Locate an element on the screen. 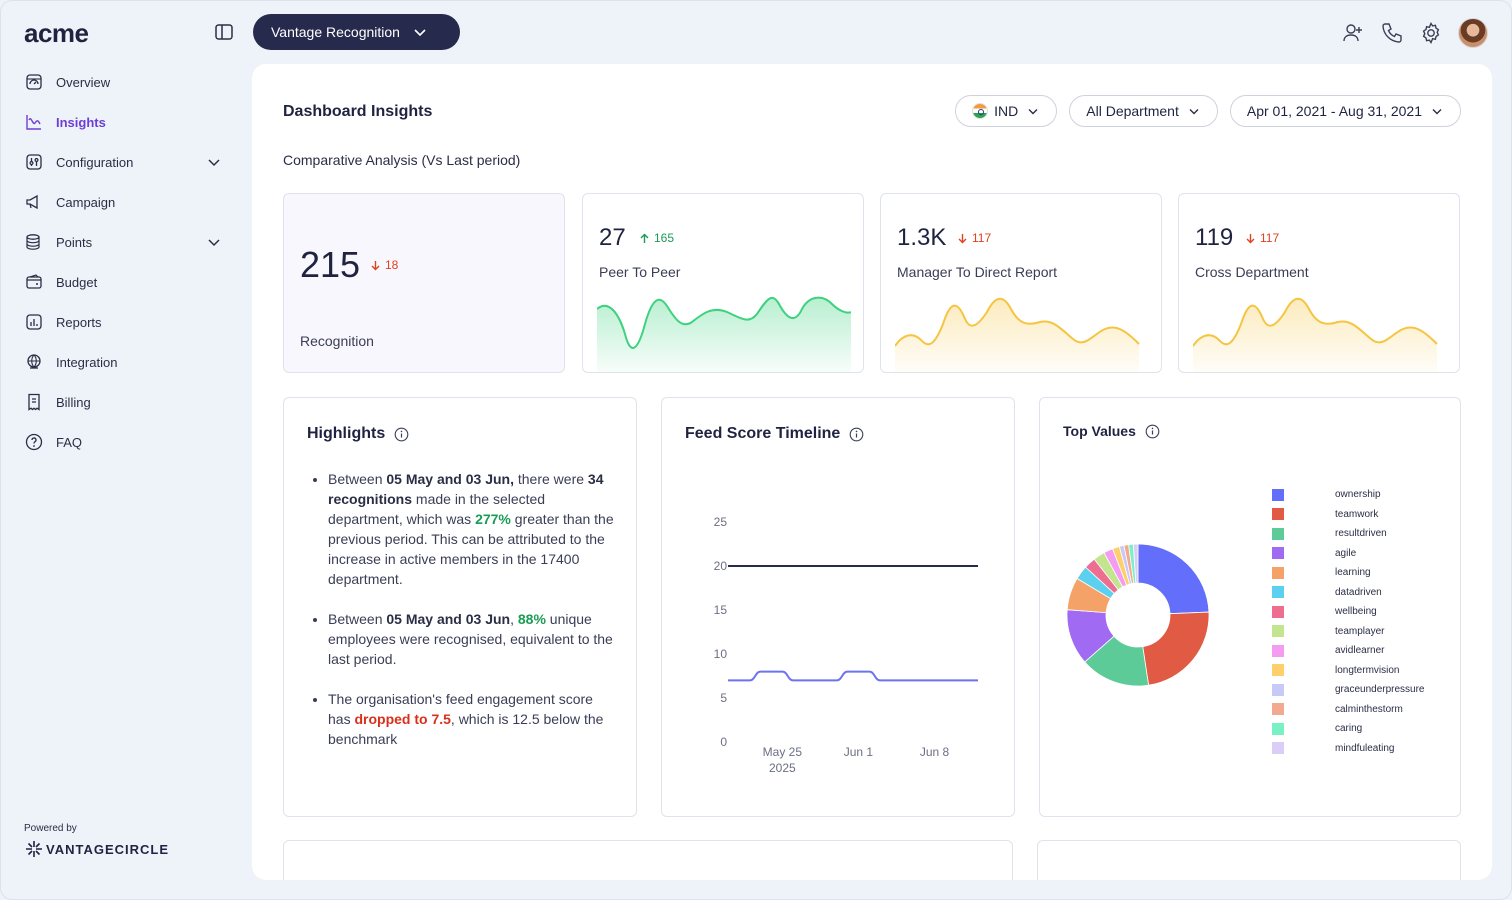  y-tick-label: 5 is located at coordinates (723, 698).